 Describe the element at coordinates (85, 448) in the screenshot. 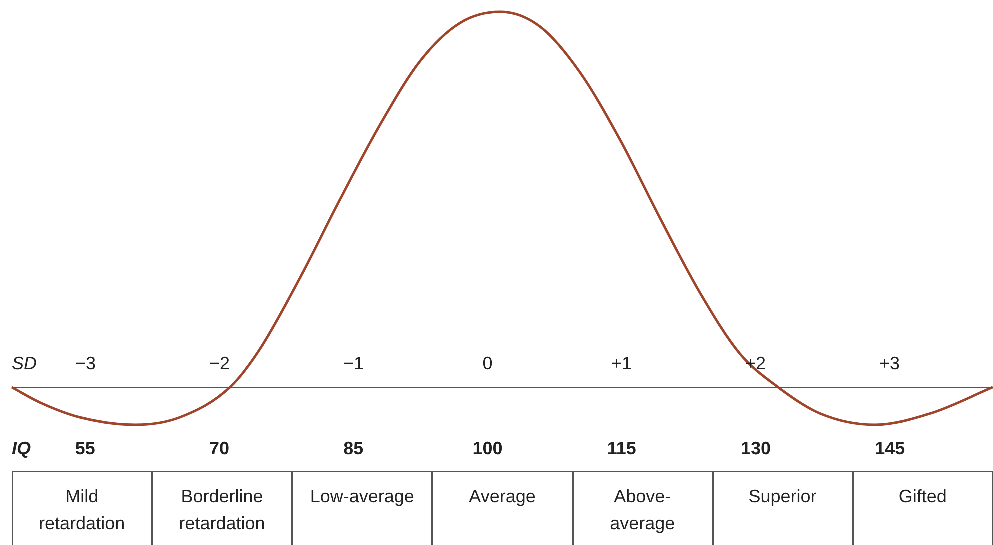

I see `x-tick-label: 55` at that location.